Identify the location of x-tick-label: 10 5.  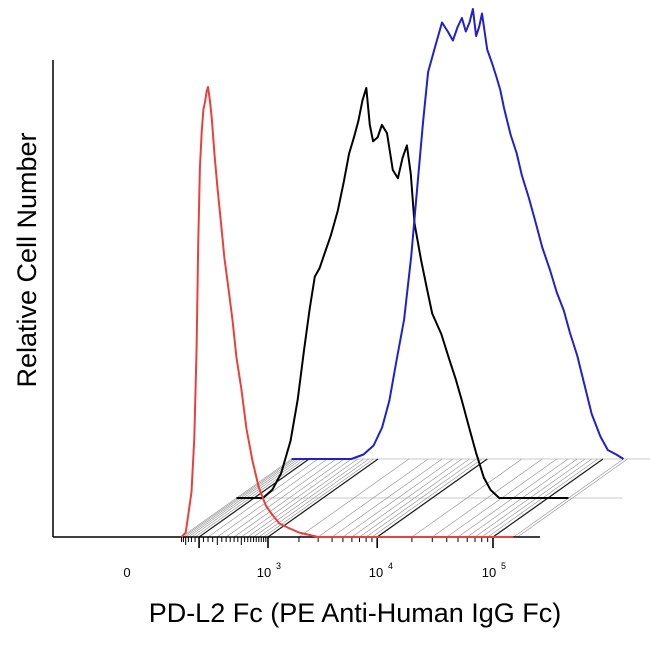
(494, 570).